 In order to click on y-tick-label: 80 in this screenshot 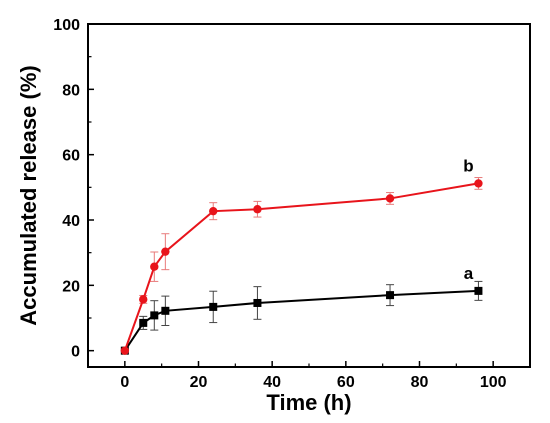, I will do `click(71, 90)`.